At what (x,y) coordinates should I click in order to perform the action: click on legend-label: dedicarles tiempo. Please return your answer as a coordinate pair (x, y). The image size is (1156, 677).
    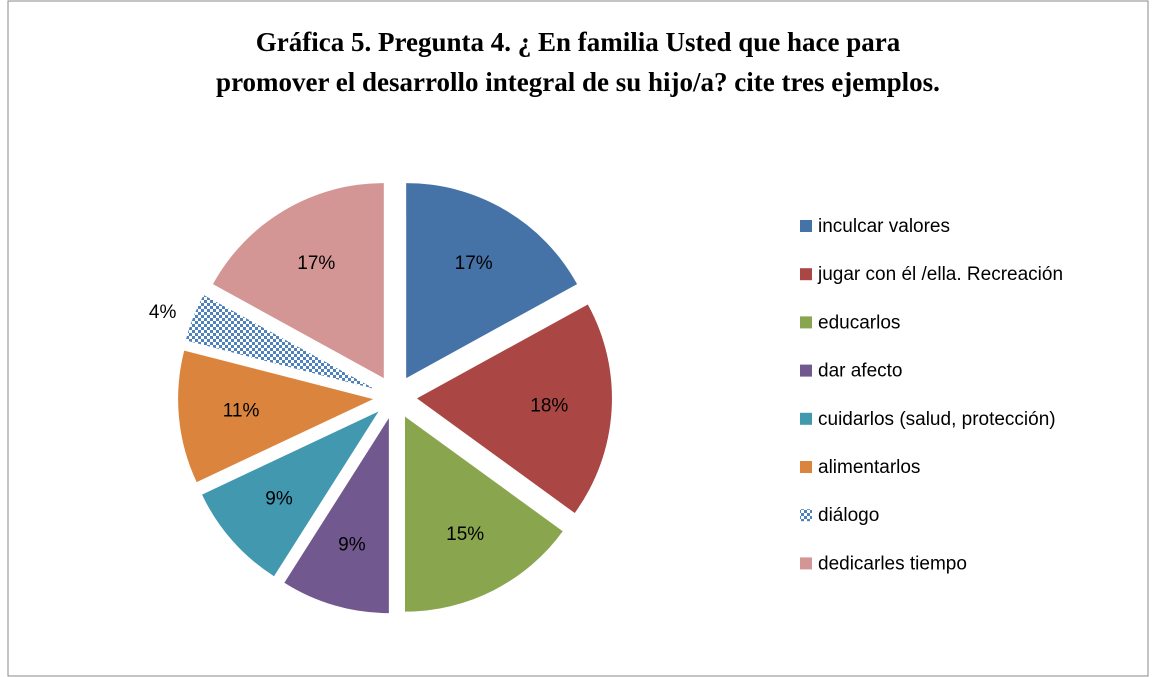
    Looking at the image, I should click on (892, 563).